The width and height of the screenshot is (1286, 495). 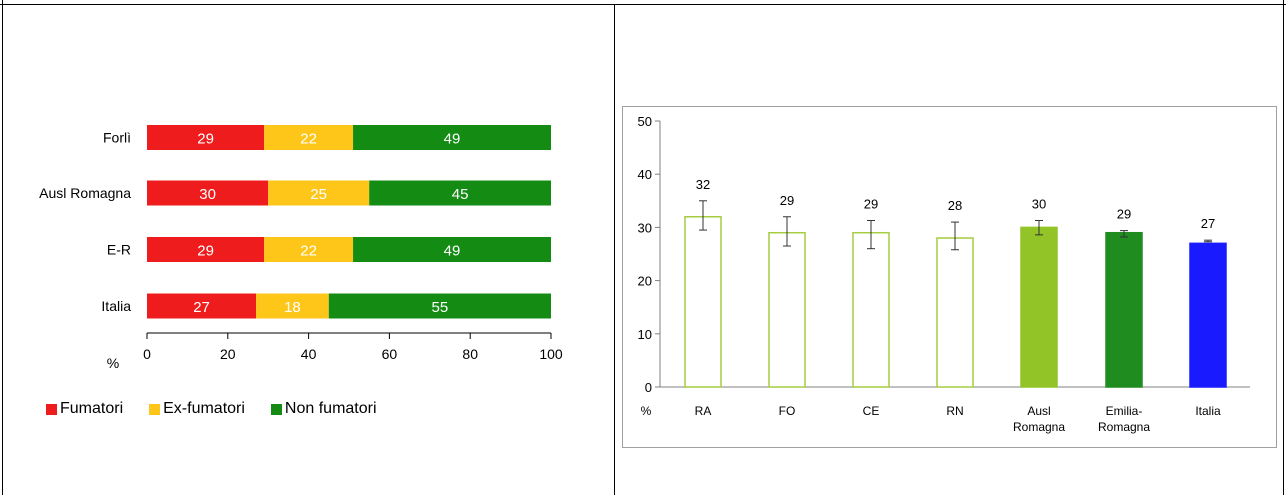 I want to click on data-label: 55, so click(x=440, y=307).